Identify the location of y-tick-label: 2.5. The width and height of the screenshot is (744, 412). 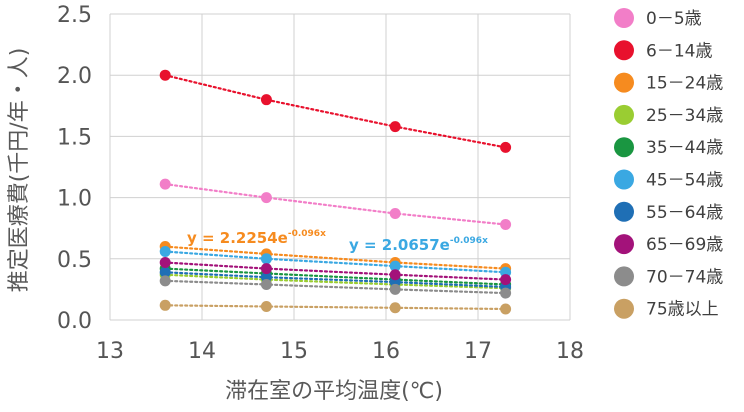
(74, 15).